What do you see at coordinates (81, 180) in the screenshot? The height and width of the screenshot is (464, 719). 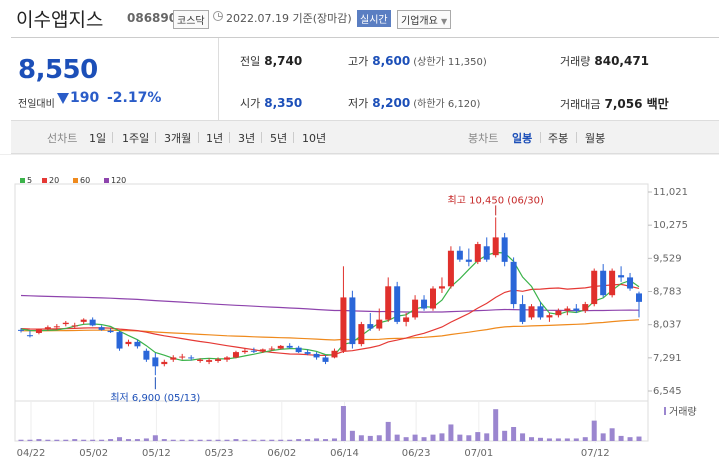 I see `legend-ma60: 60` at bounding box center [81, 180].